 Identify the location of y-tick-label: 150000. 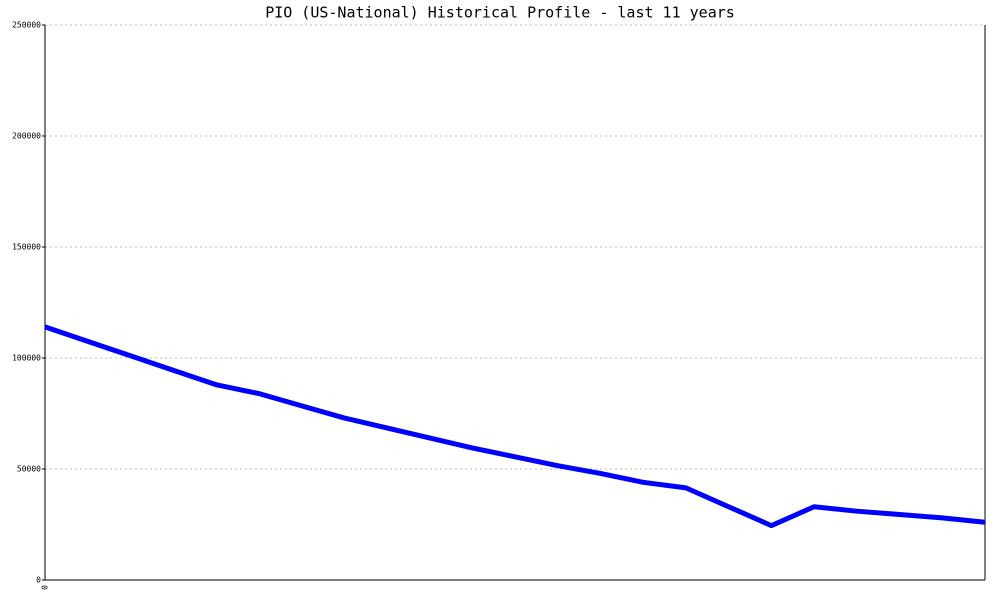
(26, 247).